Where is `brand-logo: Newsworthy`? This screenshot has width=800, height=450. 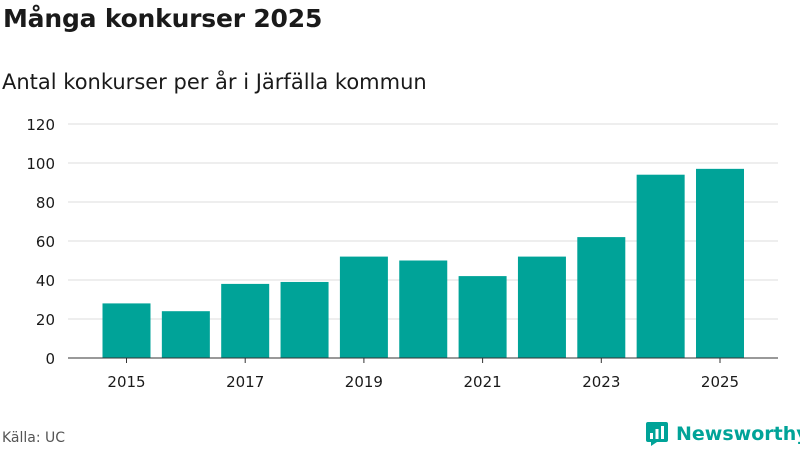 brand-logo: Newsworthy is located at coordinates (722, 434).